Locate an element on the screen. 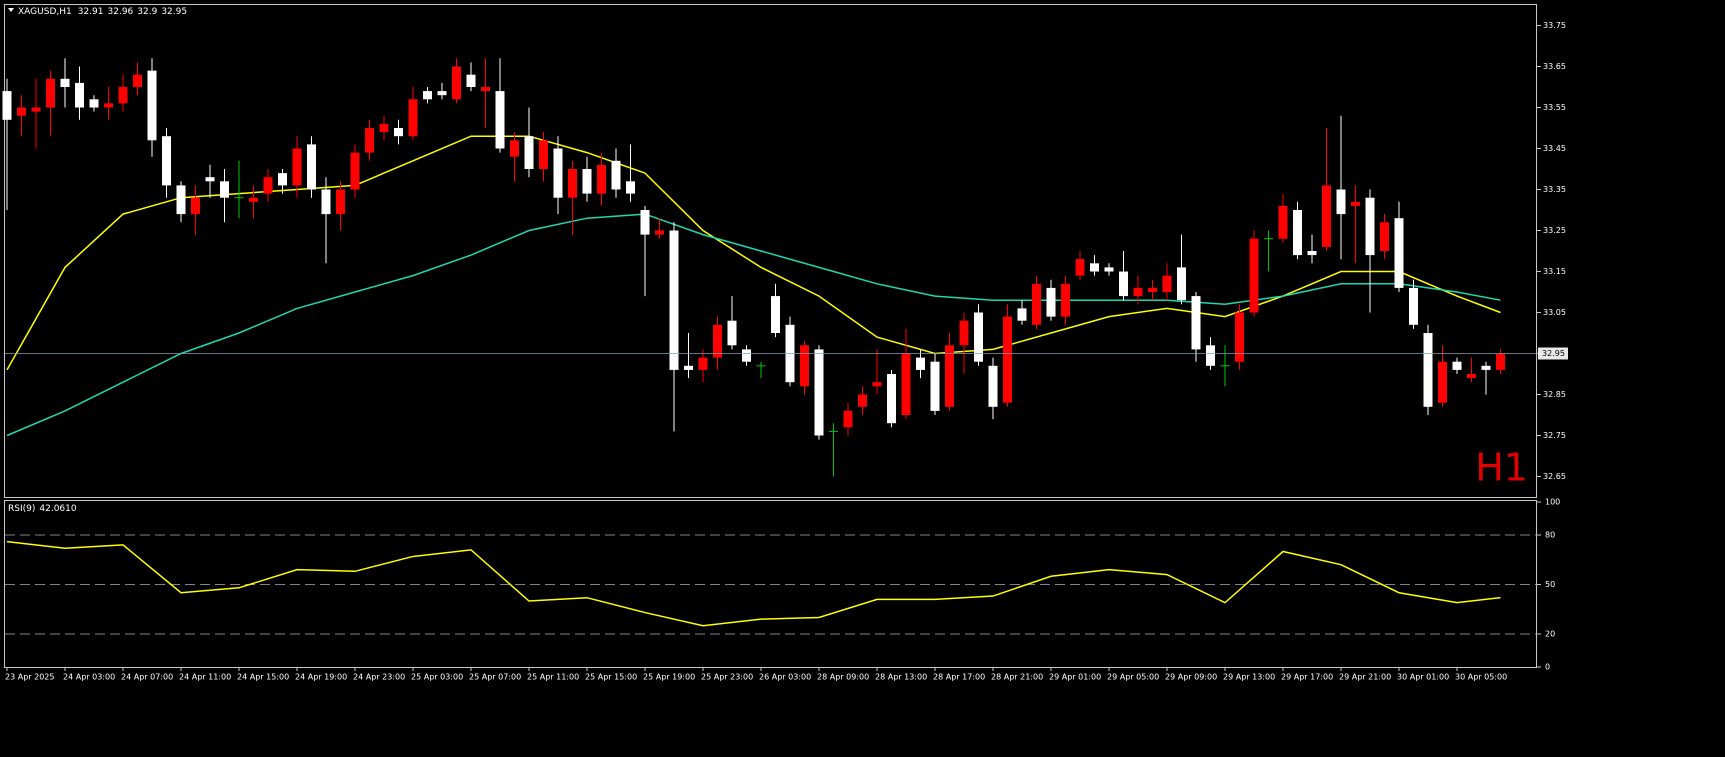 This screenshot has width=1725, height=757. timeframe-watermark: H1 is located at coordinates (1501, 468).